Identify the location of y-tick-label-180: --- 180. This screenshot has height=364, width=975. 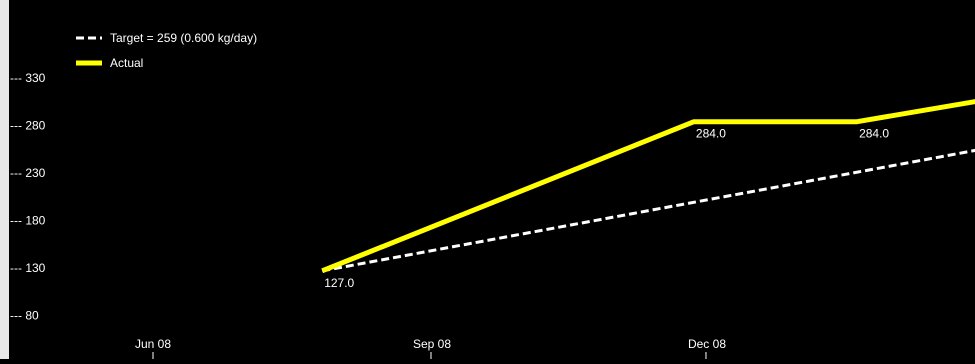
(28, 221).